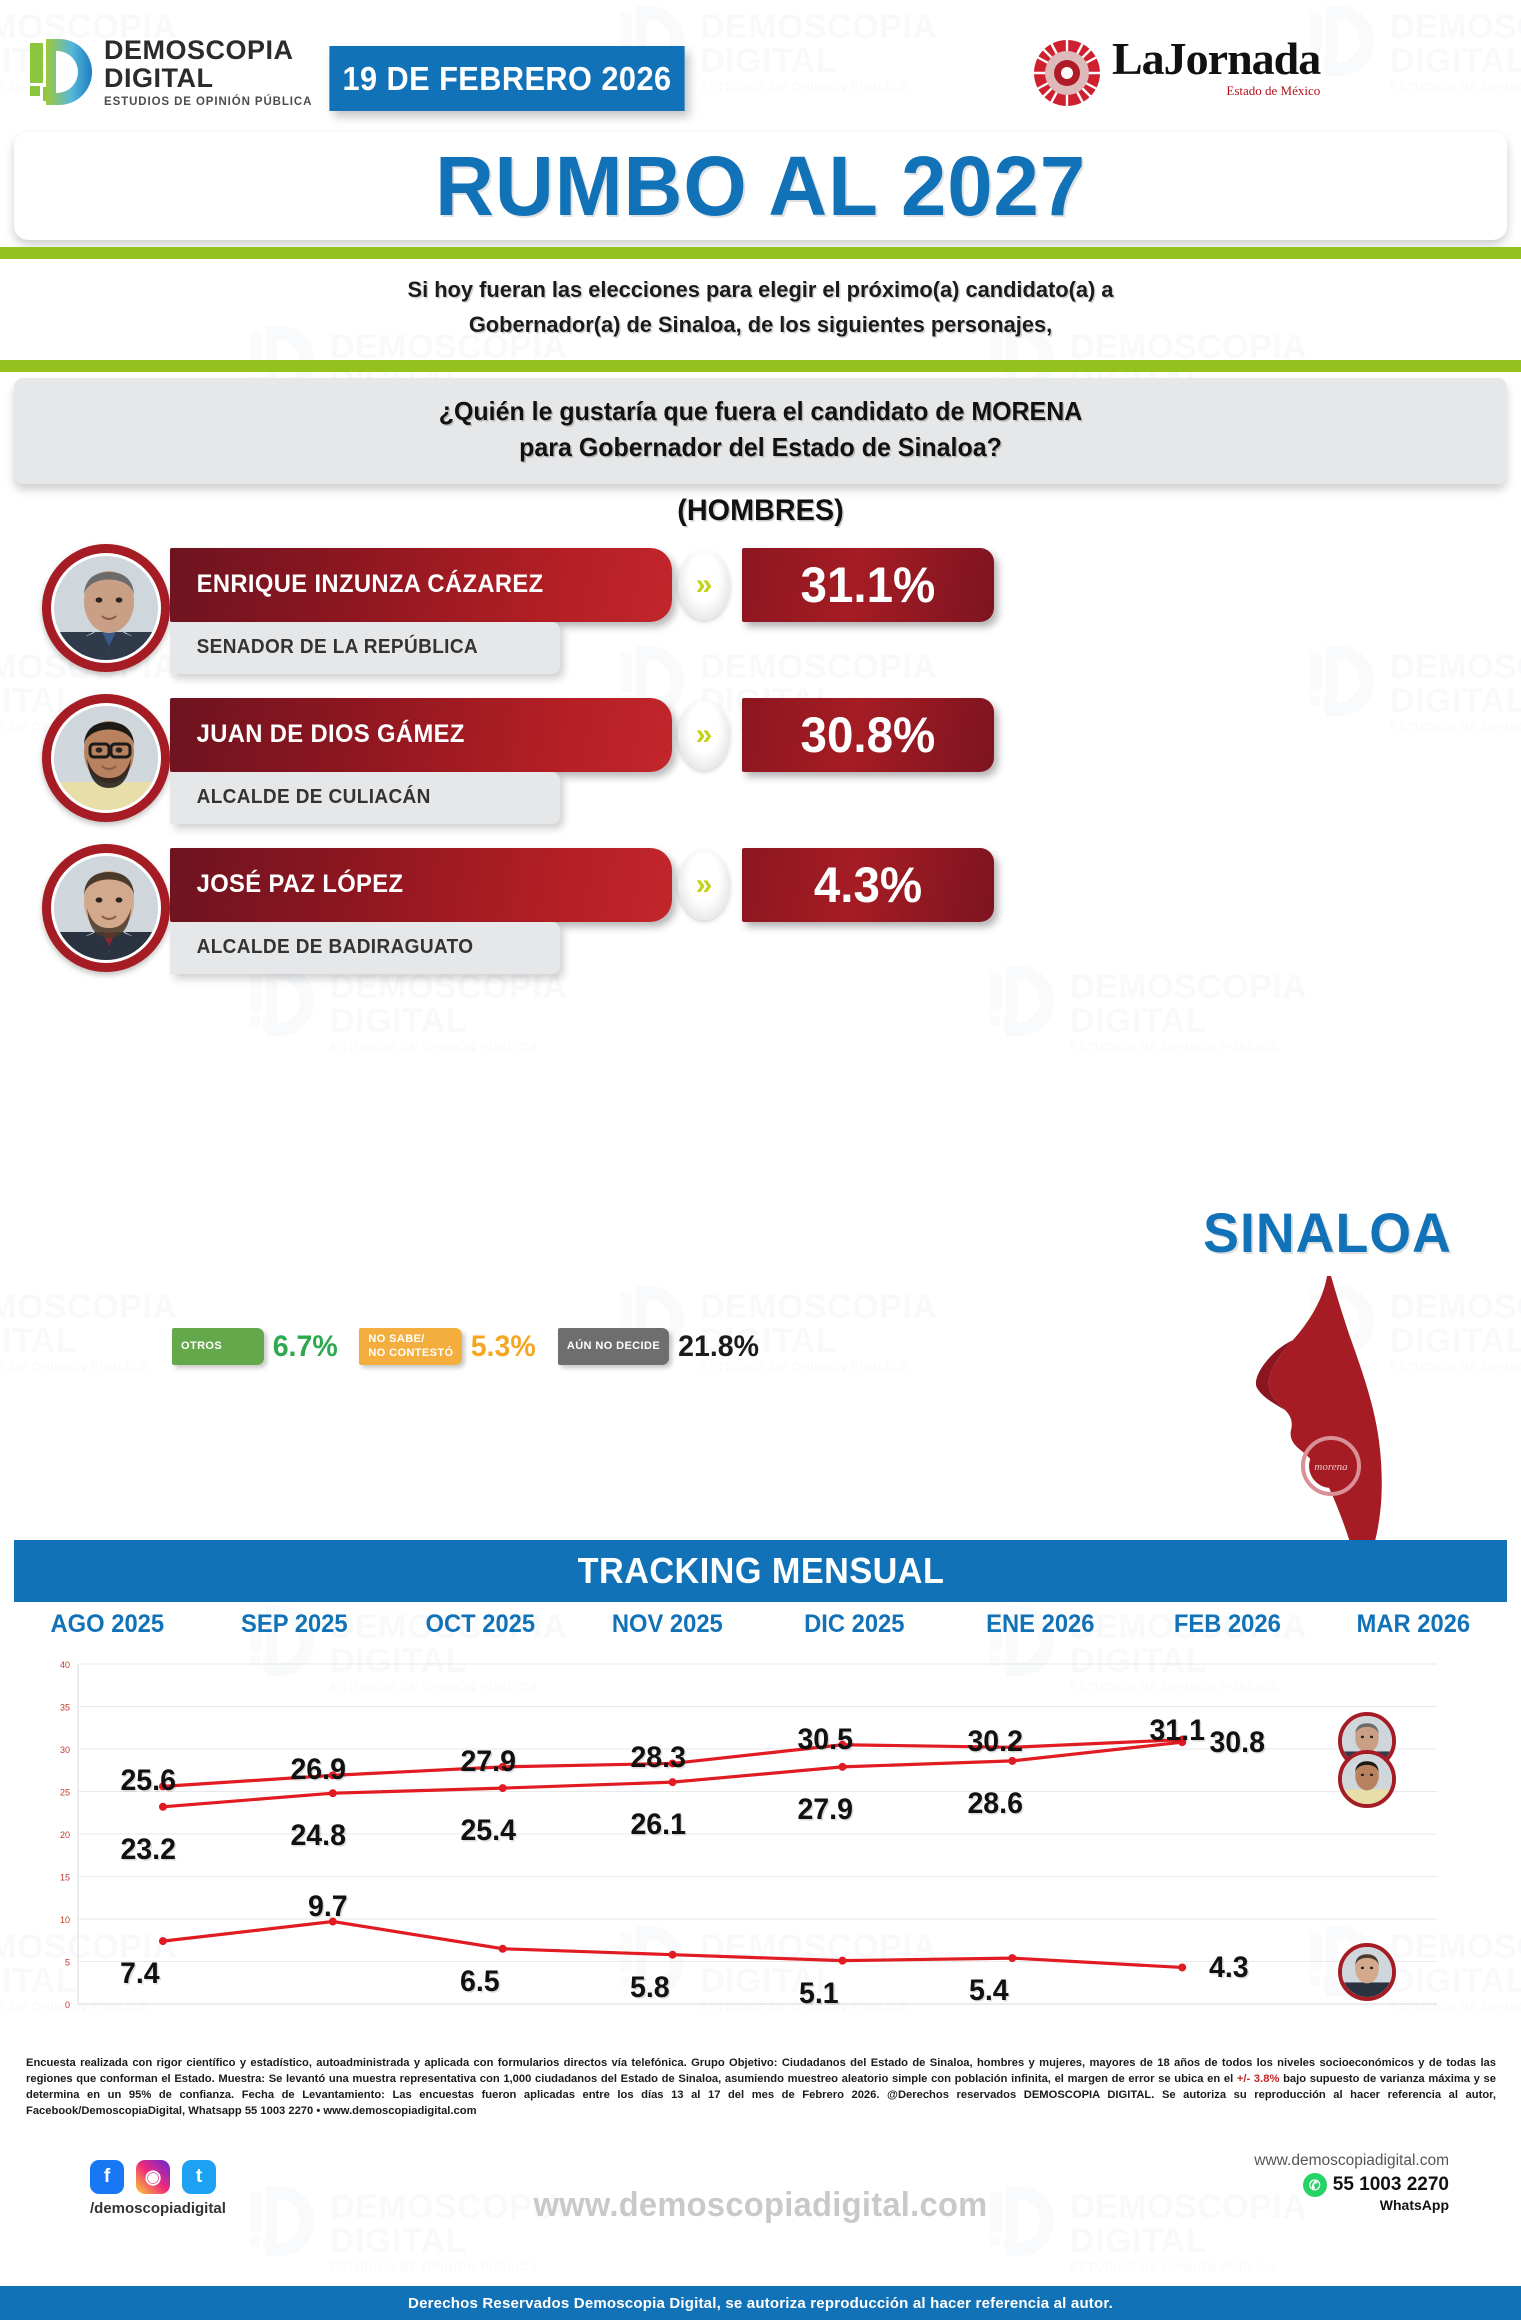  Describe the element at coordinates (396, 1339) in the screenshot. I see `other-label: NO SABE/` at that location.